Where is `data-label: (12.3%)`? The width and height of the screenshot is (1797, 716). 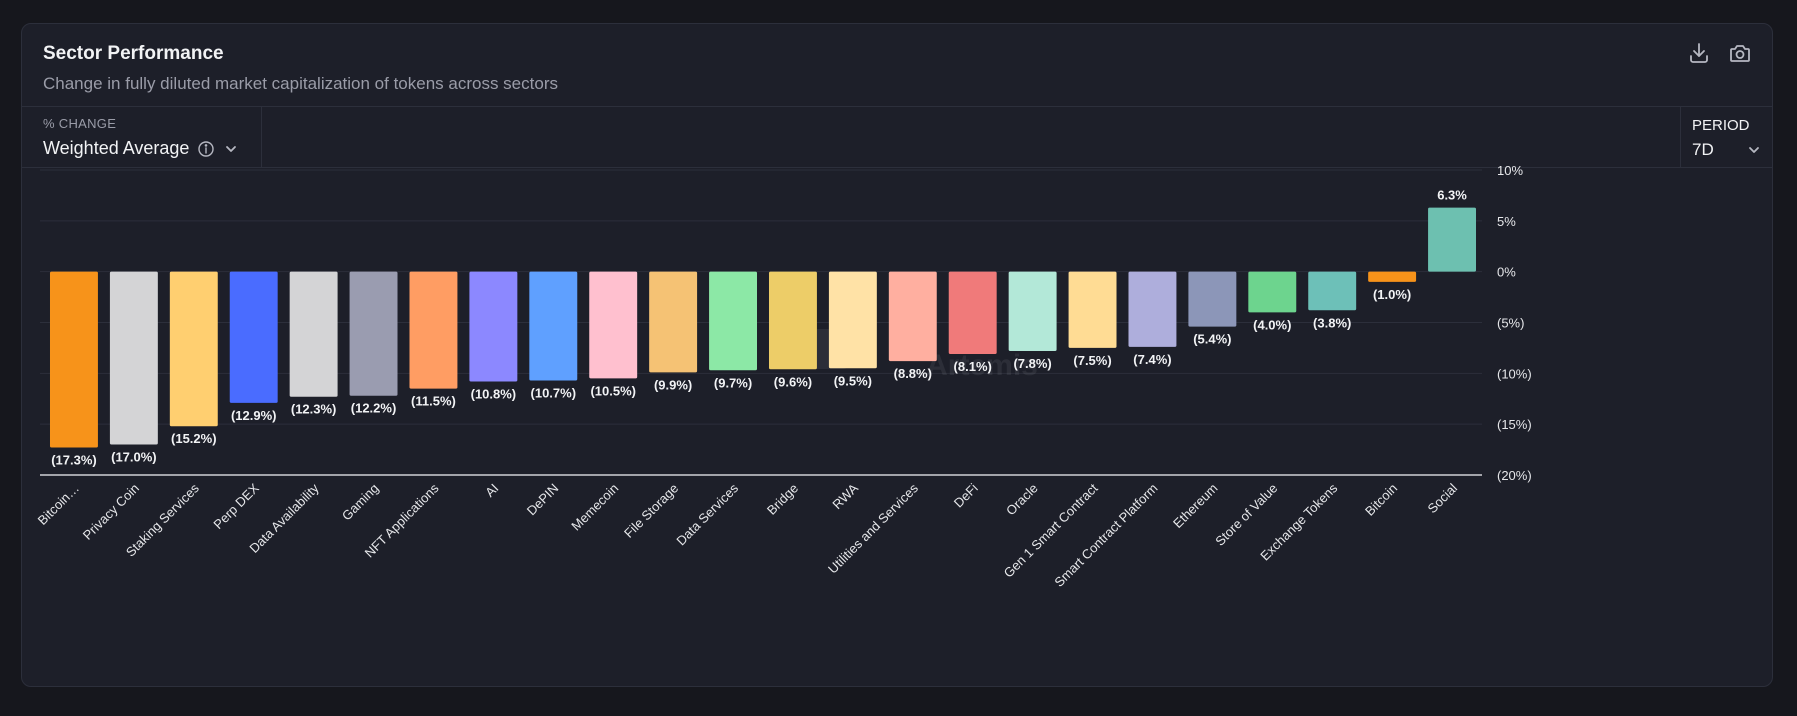 data-label: (12.3%) is located at coordinates (314, 409).